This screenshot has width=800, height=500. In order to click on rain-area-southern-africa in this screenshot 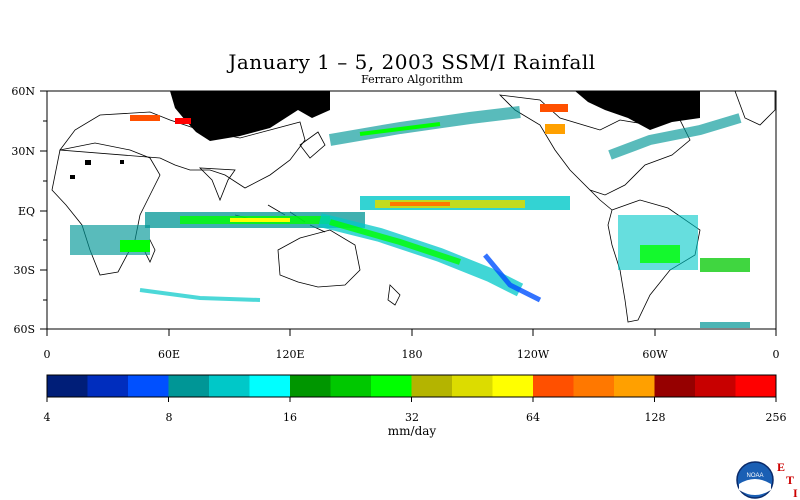, I will do `click(110, 240)`.